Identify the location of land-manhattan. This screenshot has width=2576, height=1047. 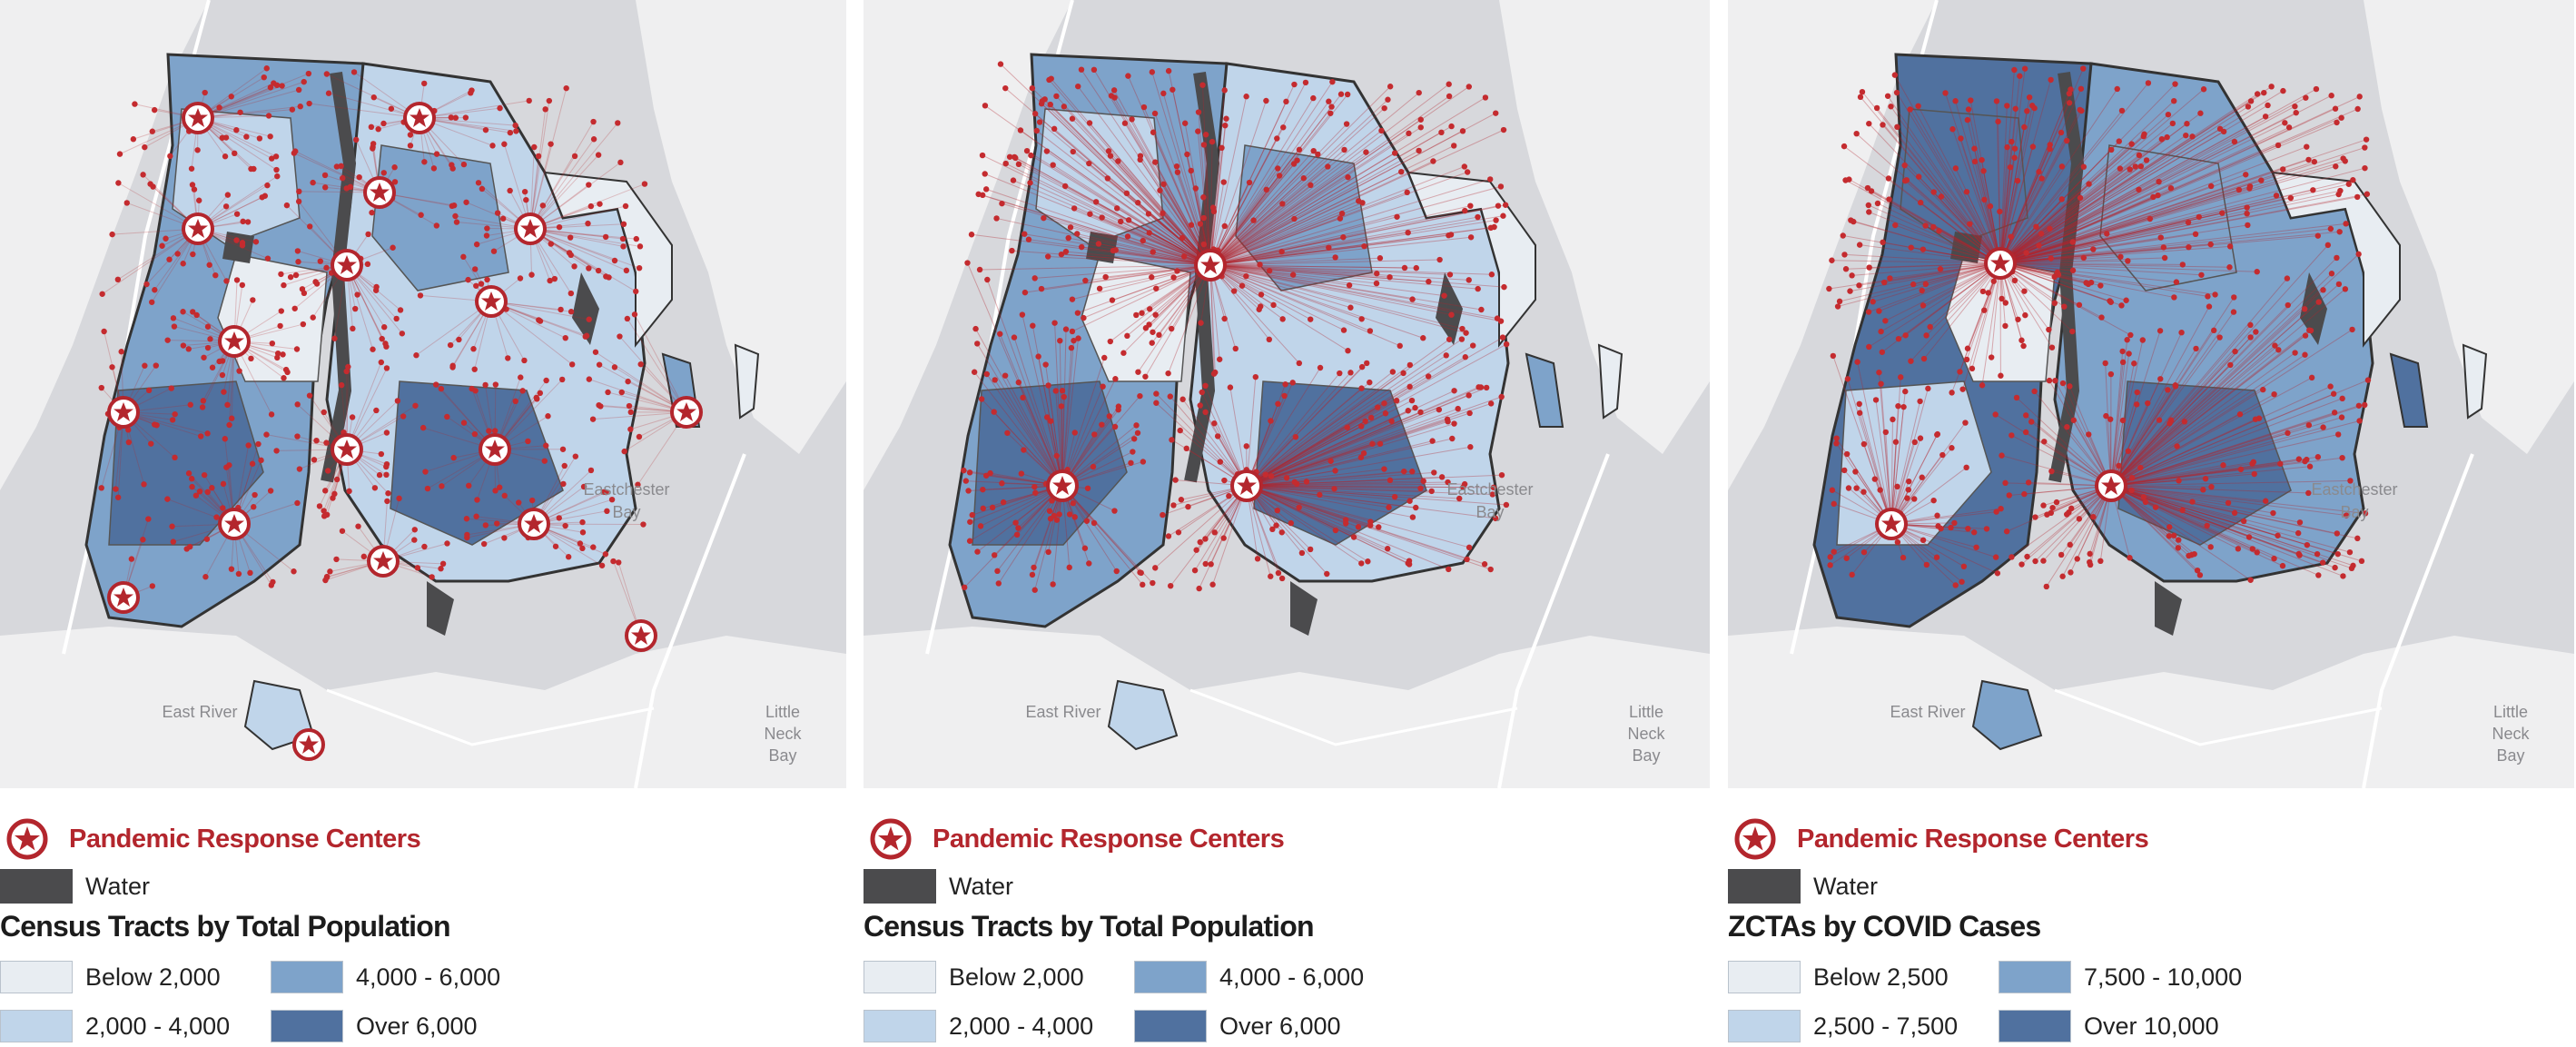
(968, 245).